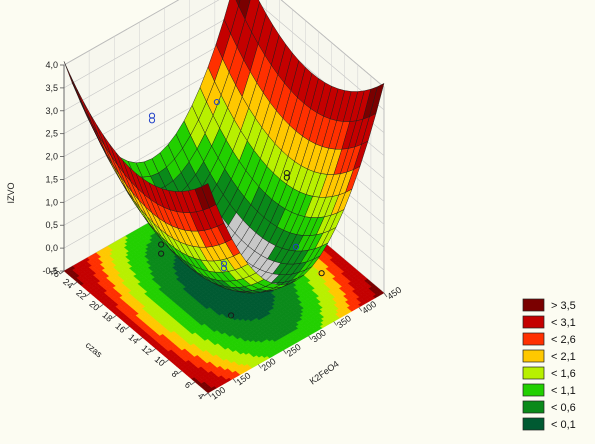 This screenshot has width=595, height=444. Describe the element at coordinates (563, 323) in the screenshot. I see `legend-label: < 3,1` at that location.